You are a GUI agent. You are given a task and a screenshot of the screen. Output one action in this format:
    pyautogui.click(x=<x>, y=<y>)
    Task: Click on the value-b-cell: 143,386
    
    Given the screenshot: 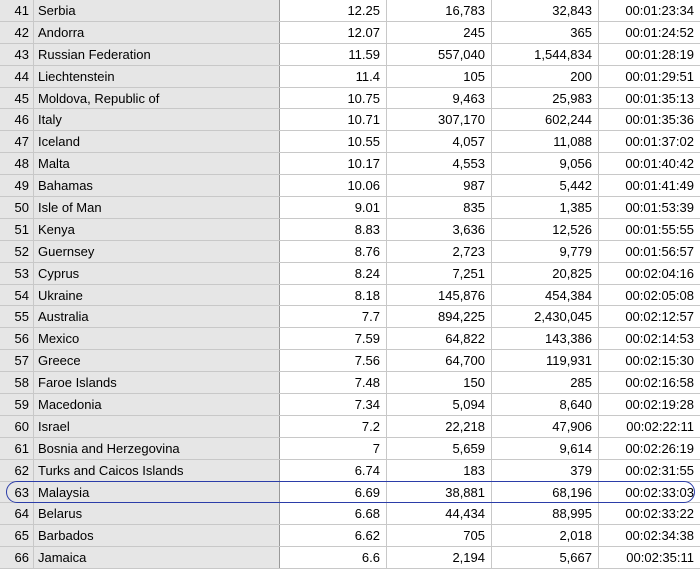 What is the action you would take?
    pyautogui.click(x=545, y=339)
    